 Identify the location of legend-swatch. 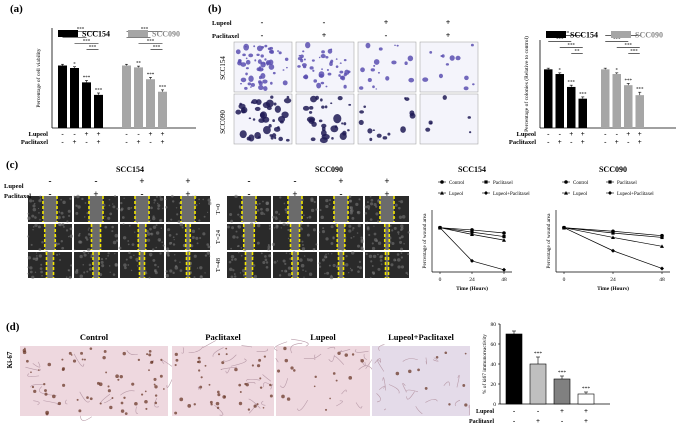
(138, 33).